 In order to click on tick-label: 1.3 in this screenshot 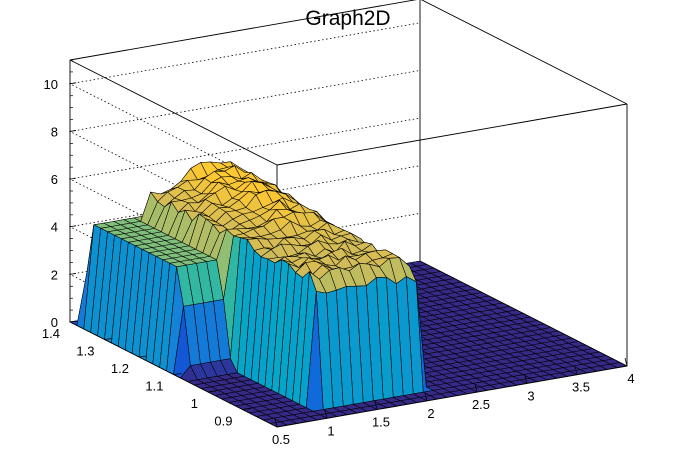, I will do `click(85, 351)`.